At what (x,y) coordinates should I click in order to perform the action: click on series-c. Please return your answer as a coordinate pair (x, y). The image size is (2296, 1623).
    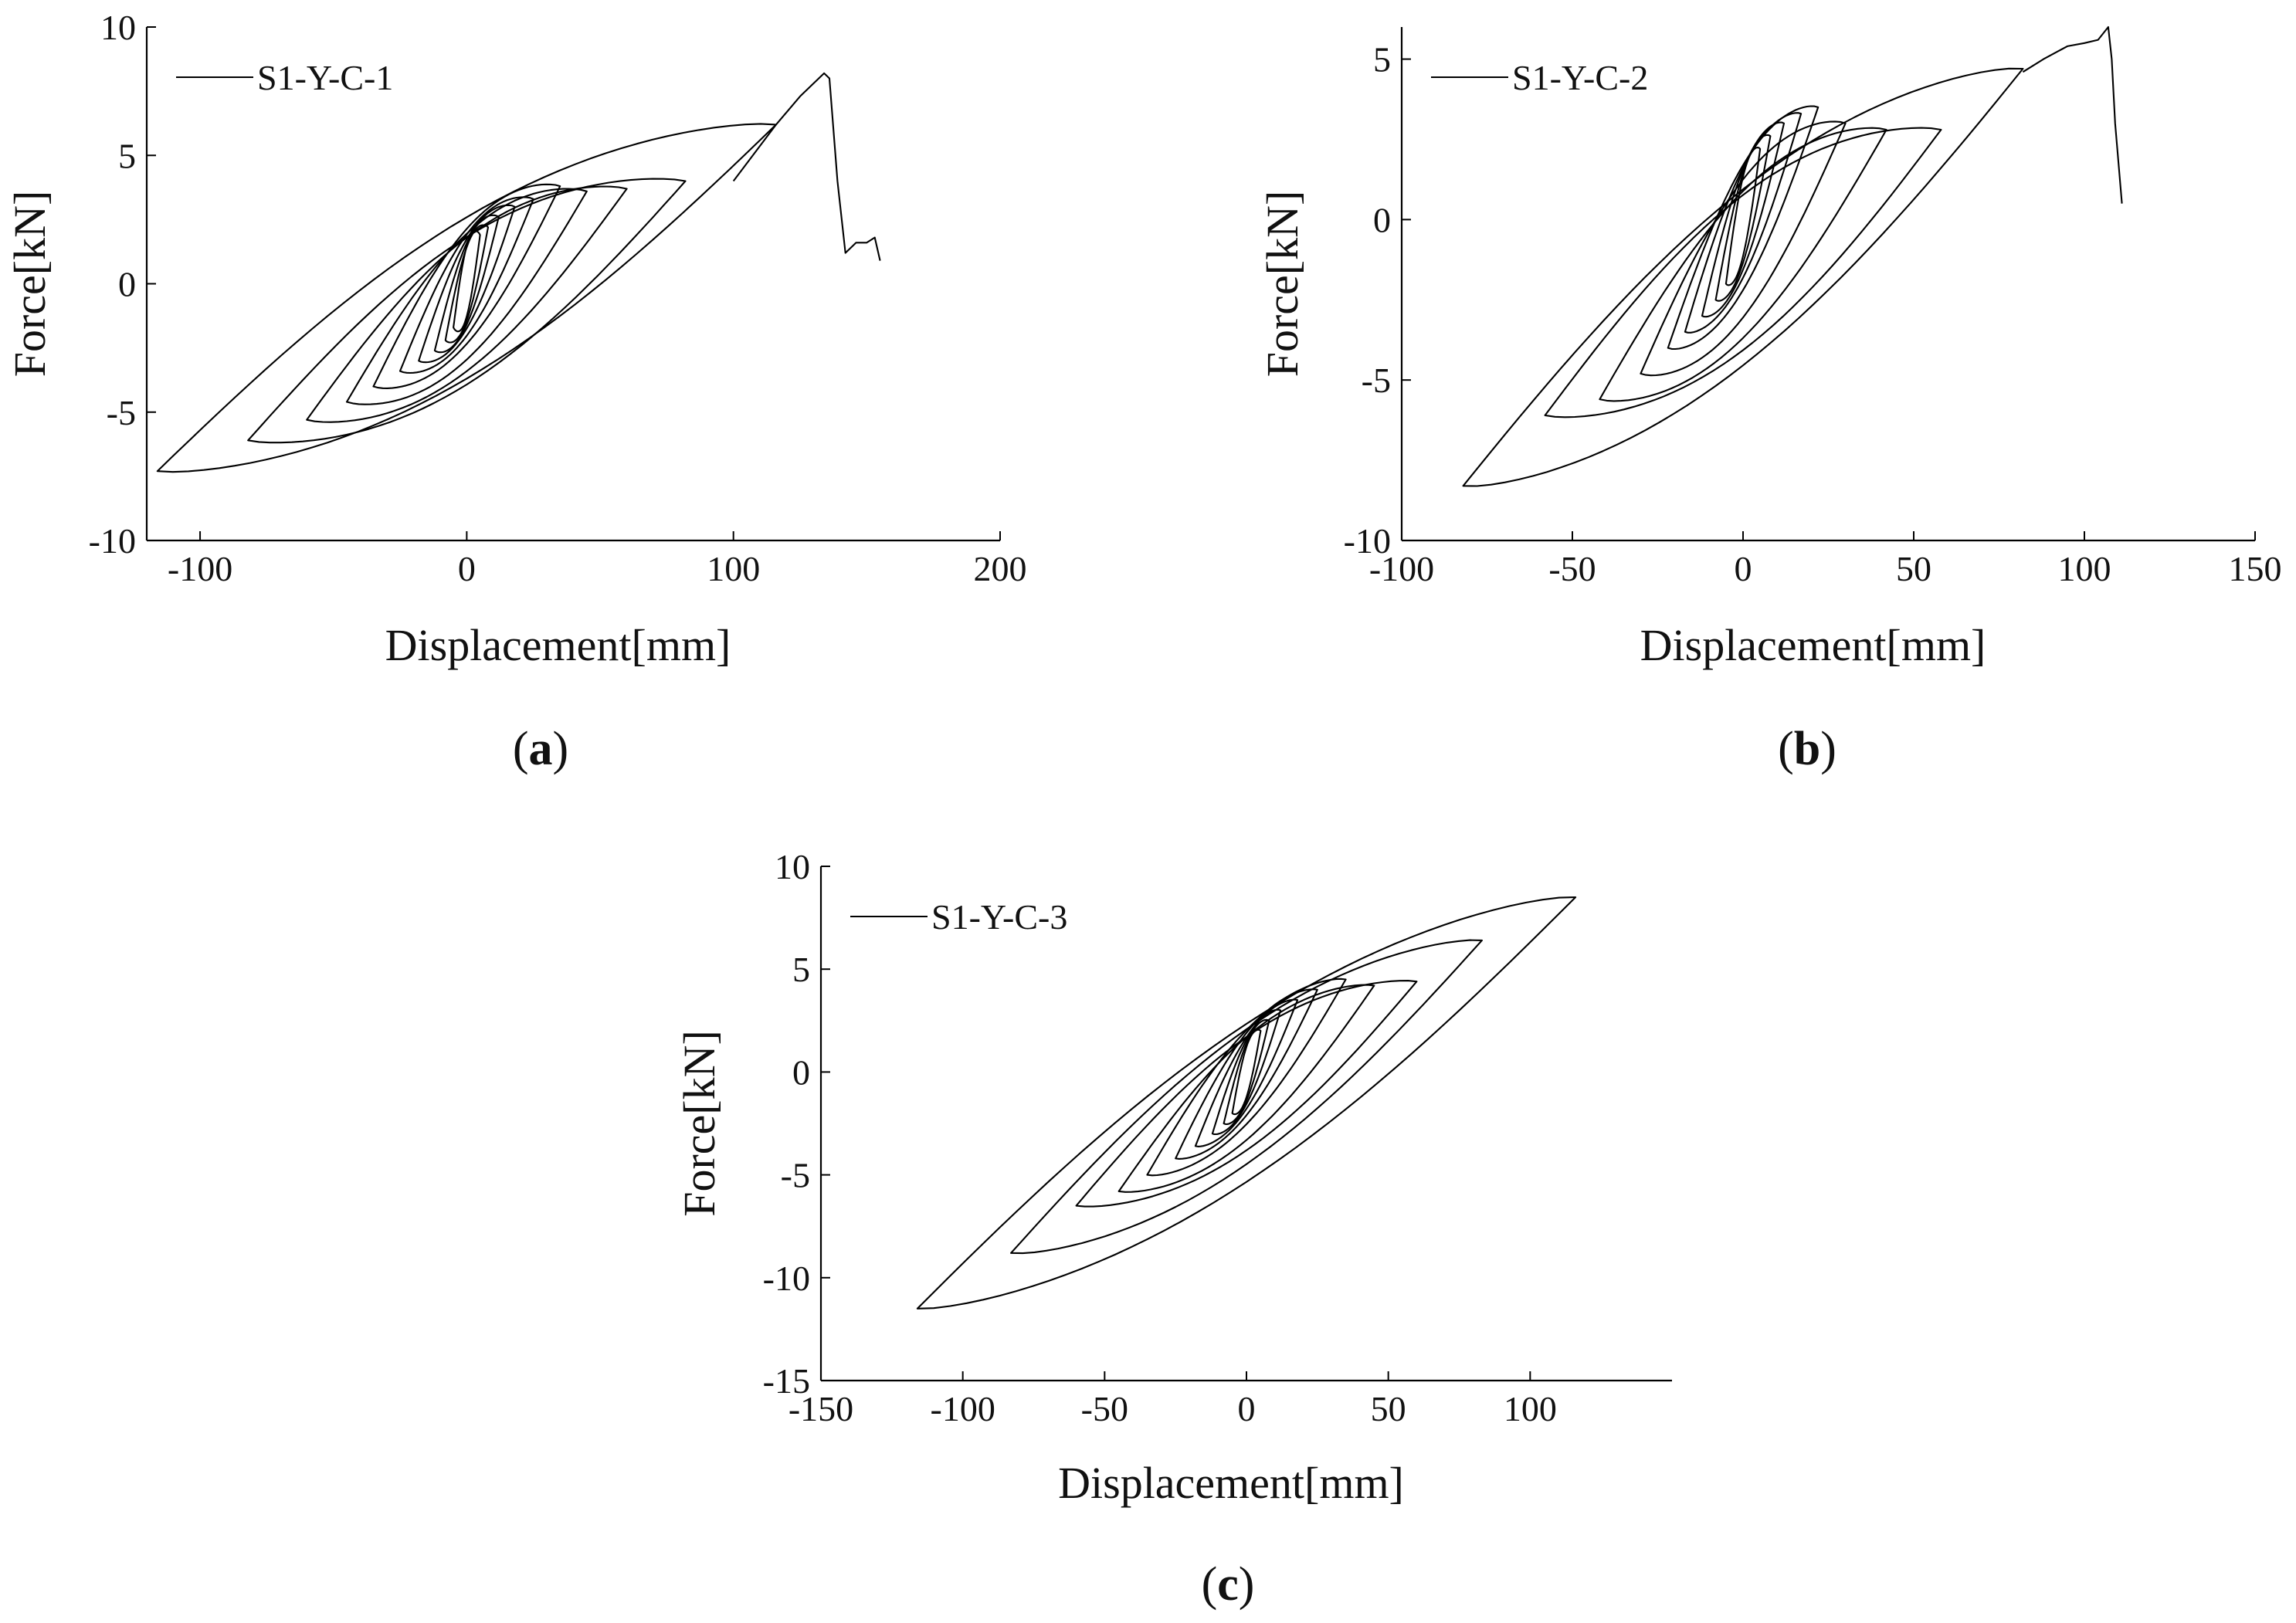
    Looking at the image, I should click on (1246, 1103).